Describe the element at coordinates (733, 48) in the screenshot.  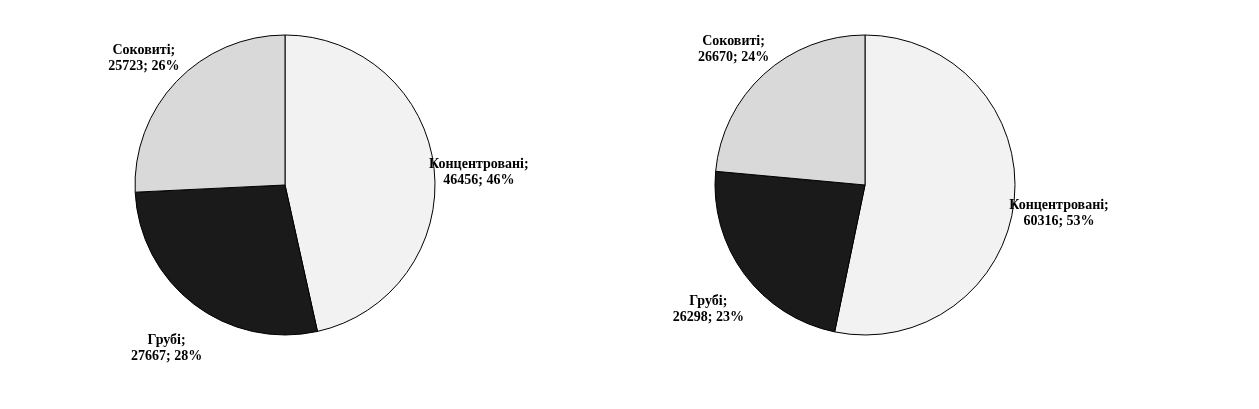
I see `slice-label: Соковиті; 26670; 24%` at that location.